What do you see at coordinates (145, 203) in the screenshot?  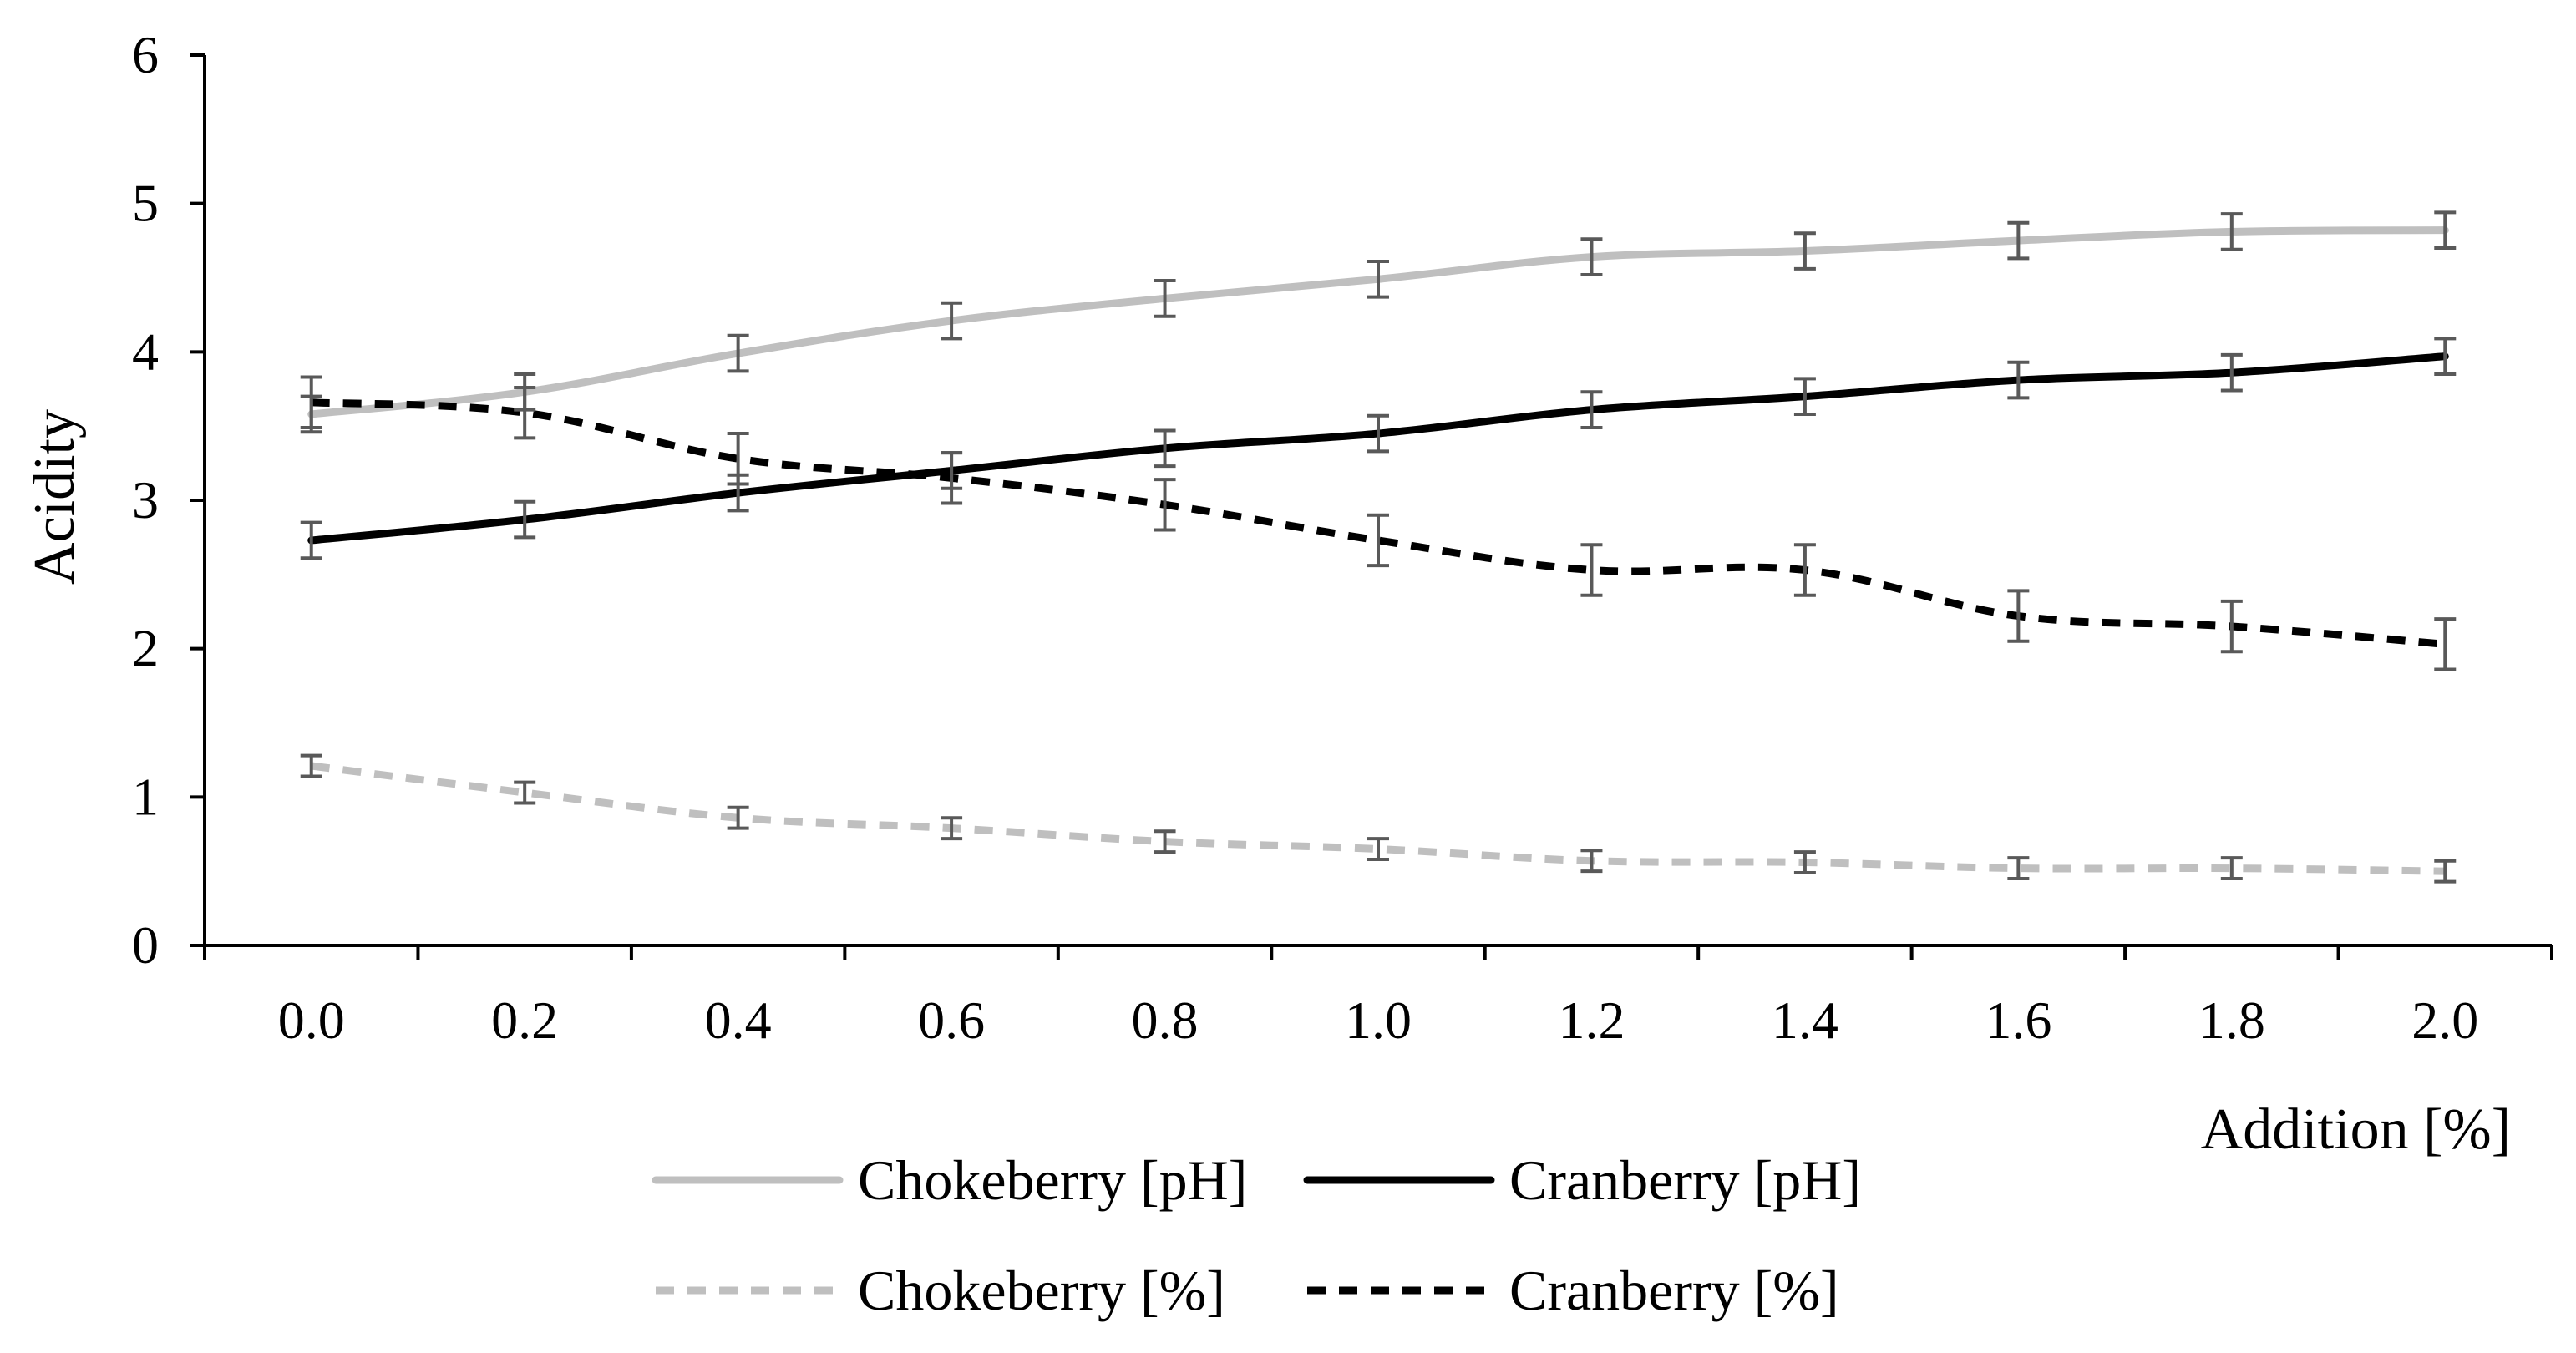 I see `y-tick-label: 5` at bounding box center [145, 203].